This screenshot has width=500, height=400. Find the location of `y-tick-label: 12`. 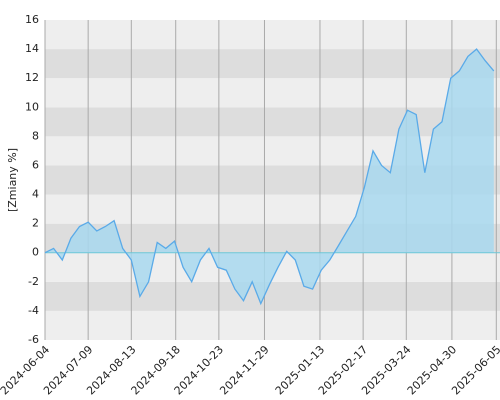

y-tick-label: 12 is located at coordinates (32, 77).